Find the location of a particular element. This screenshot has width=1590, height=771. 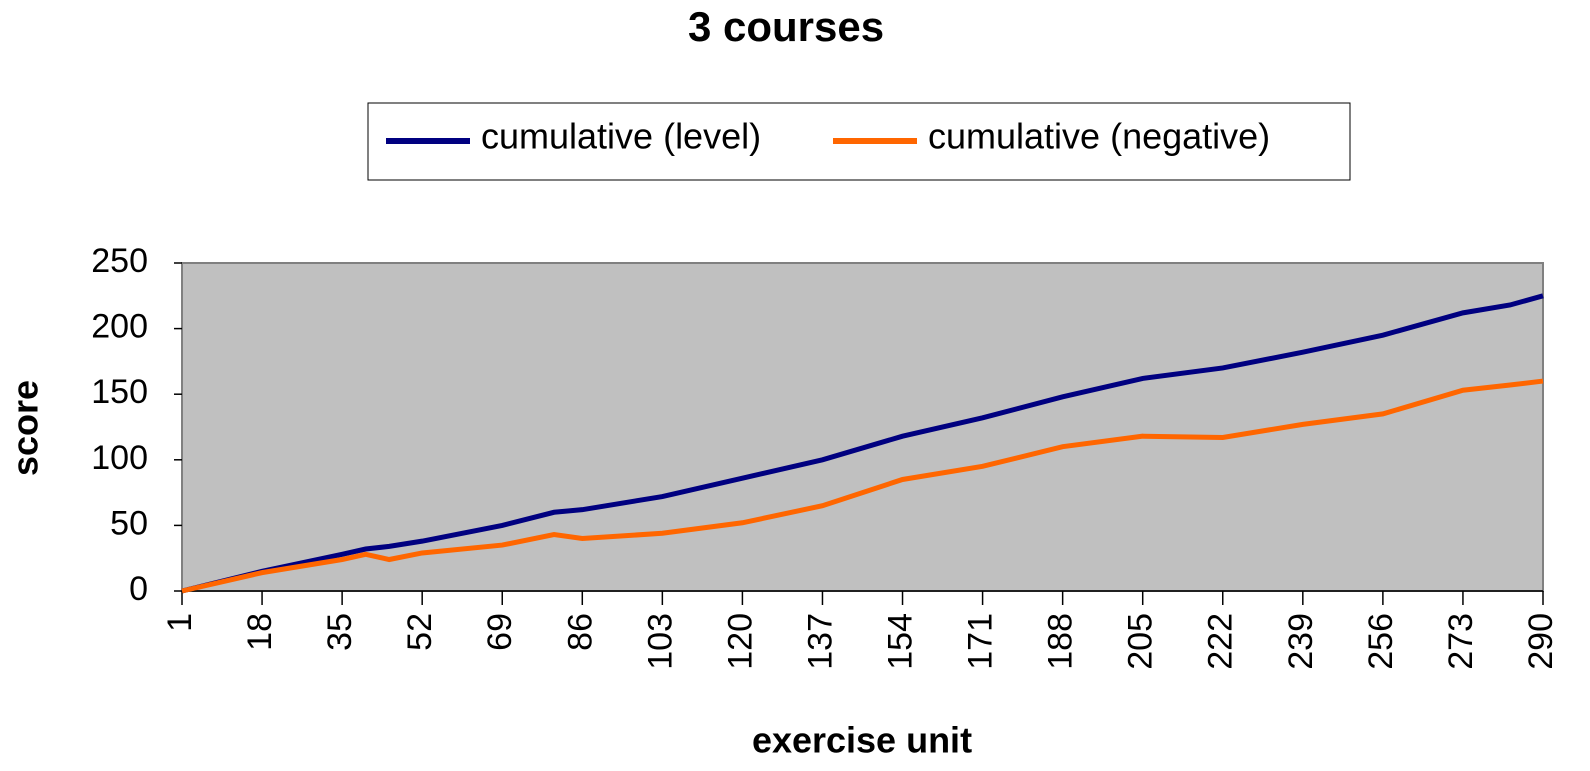

y-tick-label: 150 is located at coordinates (119, 392).